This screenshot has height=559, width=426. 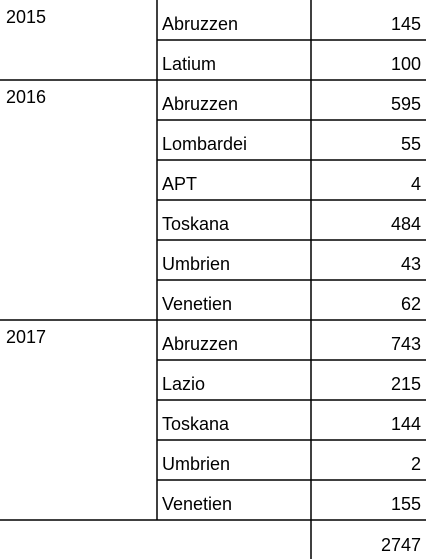 What do you see at coordinates (204, 144) in the screenshot?
I see `region-cell: Lombardei` at bounding box center [204, 144].